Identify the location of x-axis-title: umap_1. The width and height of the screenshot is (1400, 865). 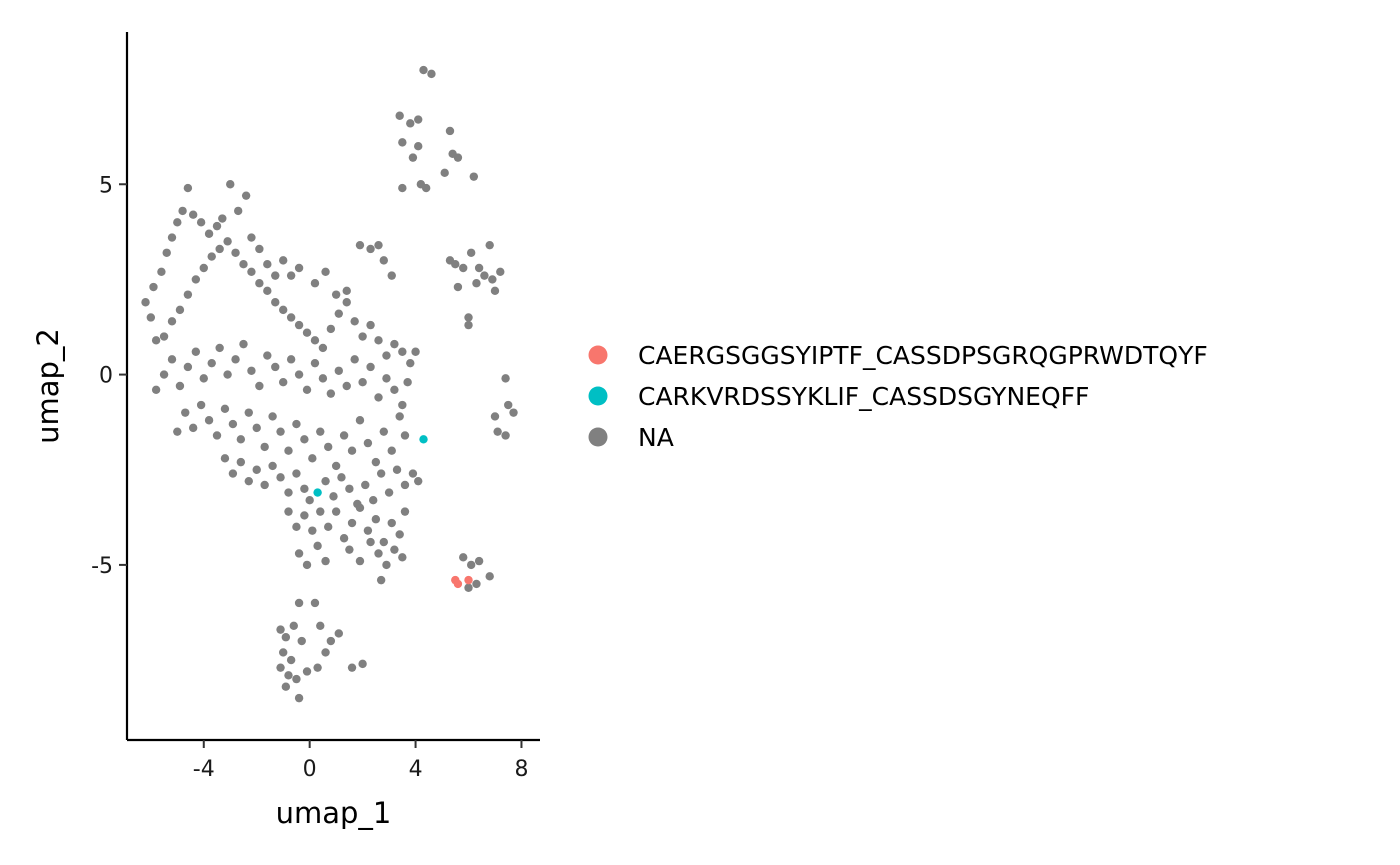
(334, 813).